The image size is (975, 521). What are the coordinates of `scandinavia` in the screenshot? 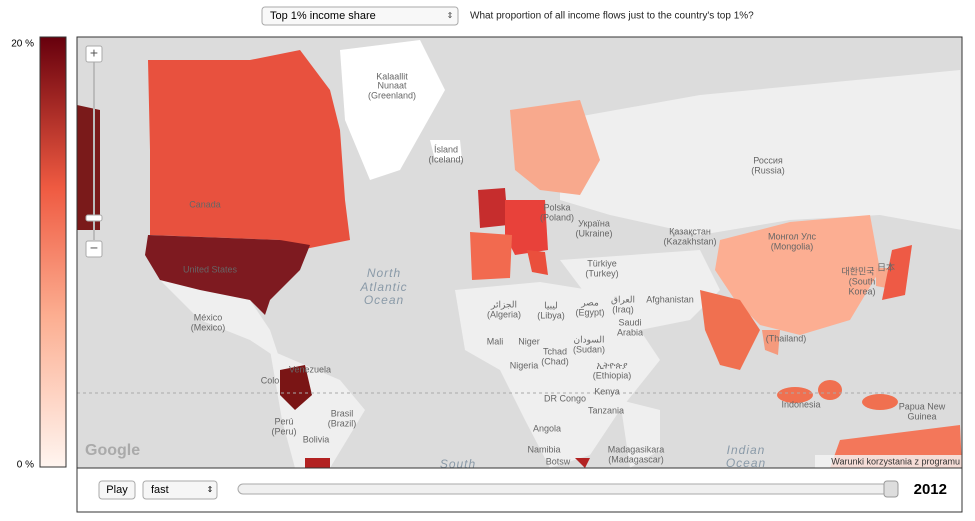 It's located at (555, 147).